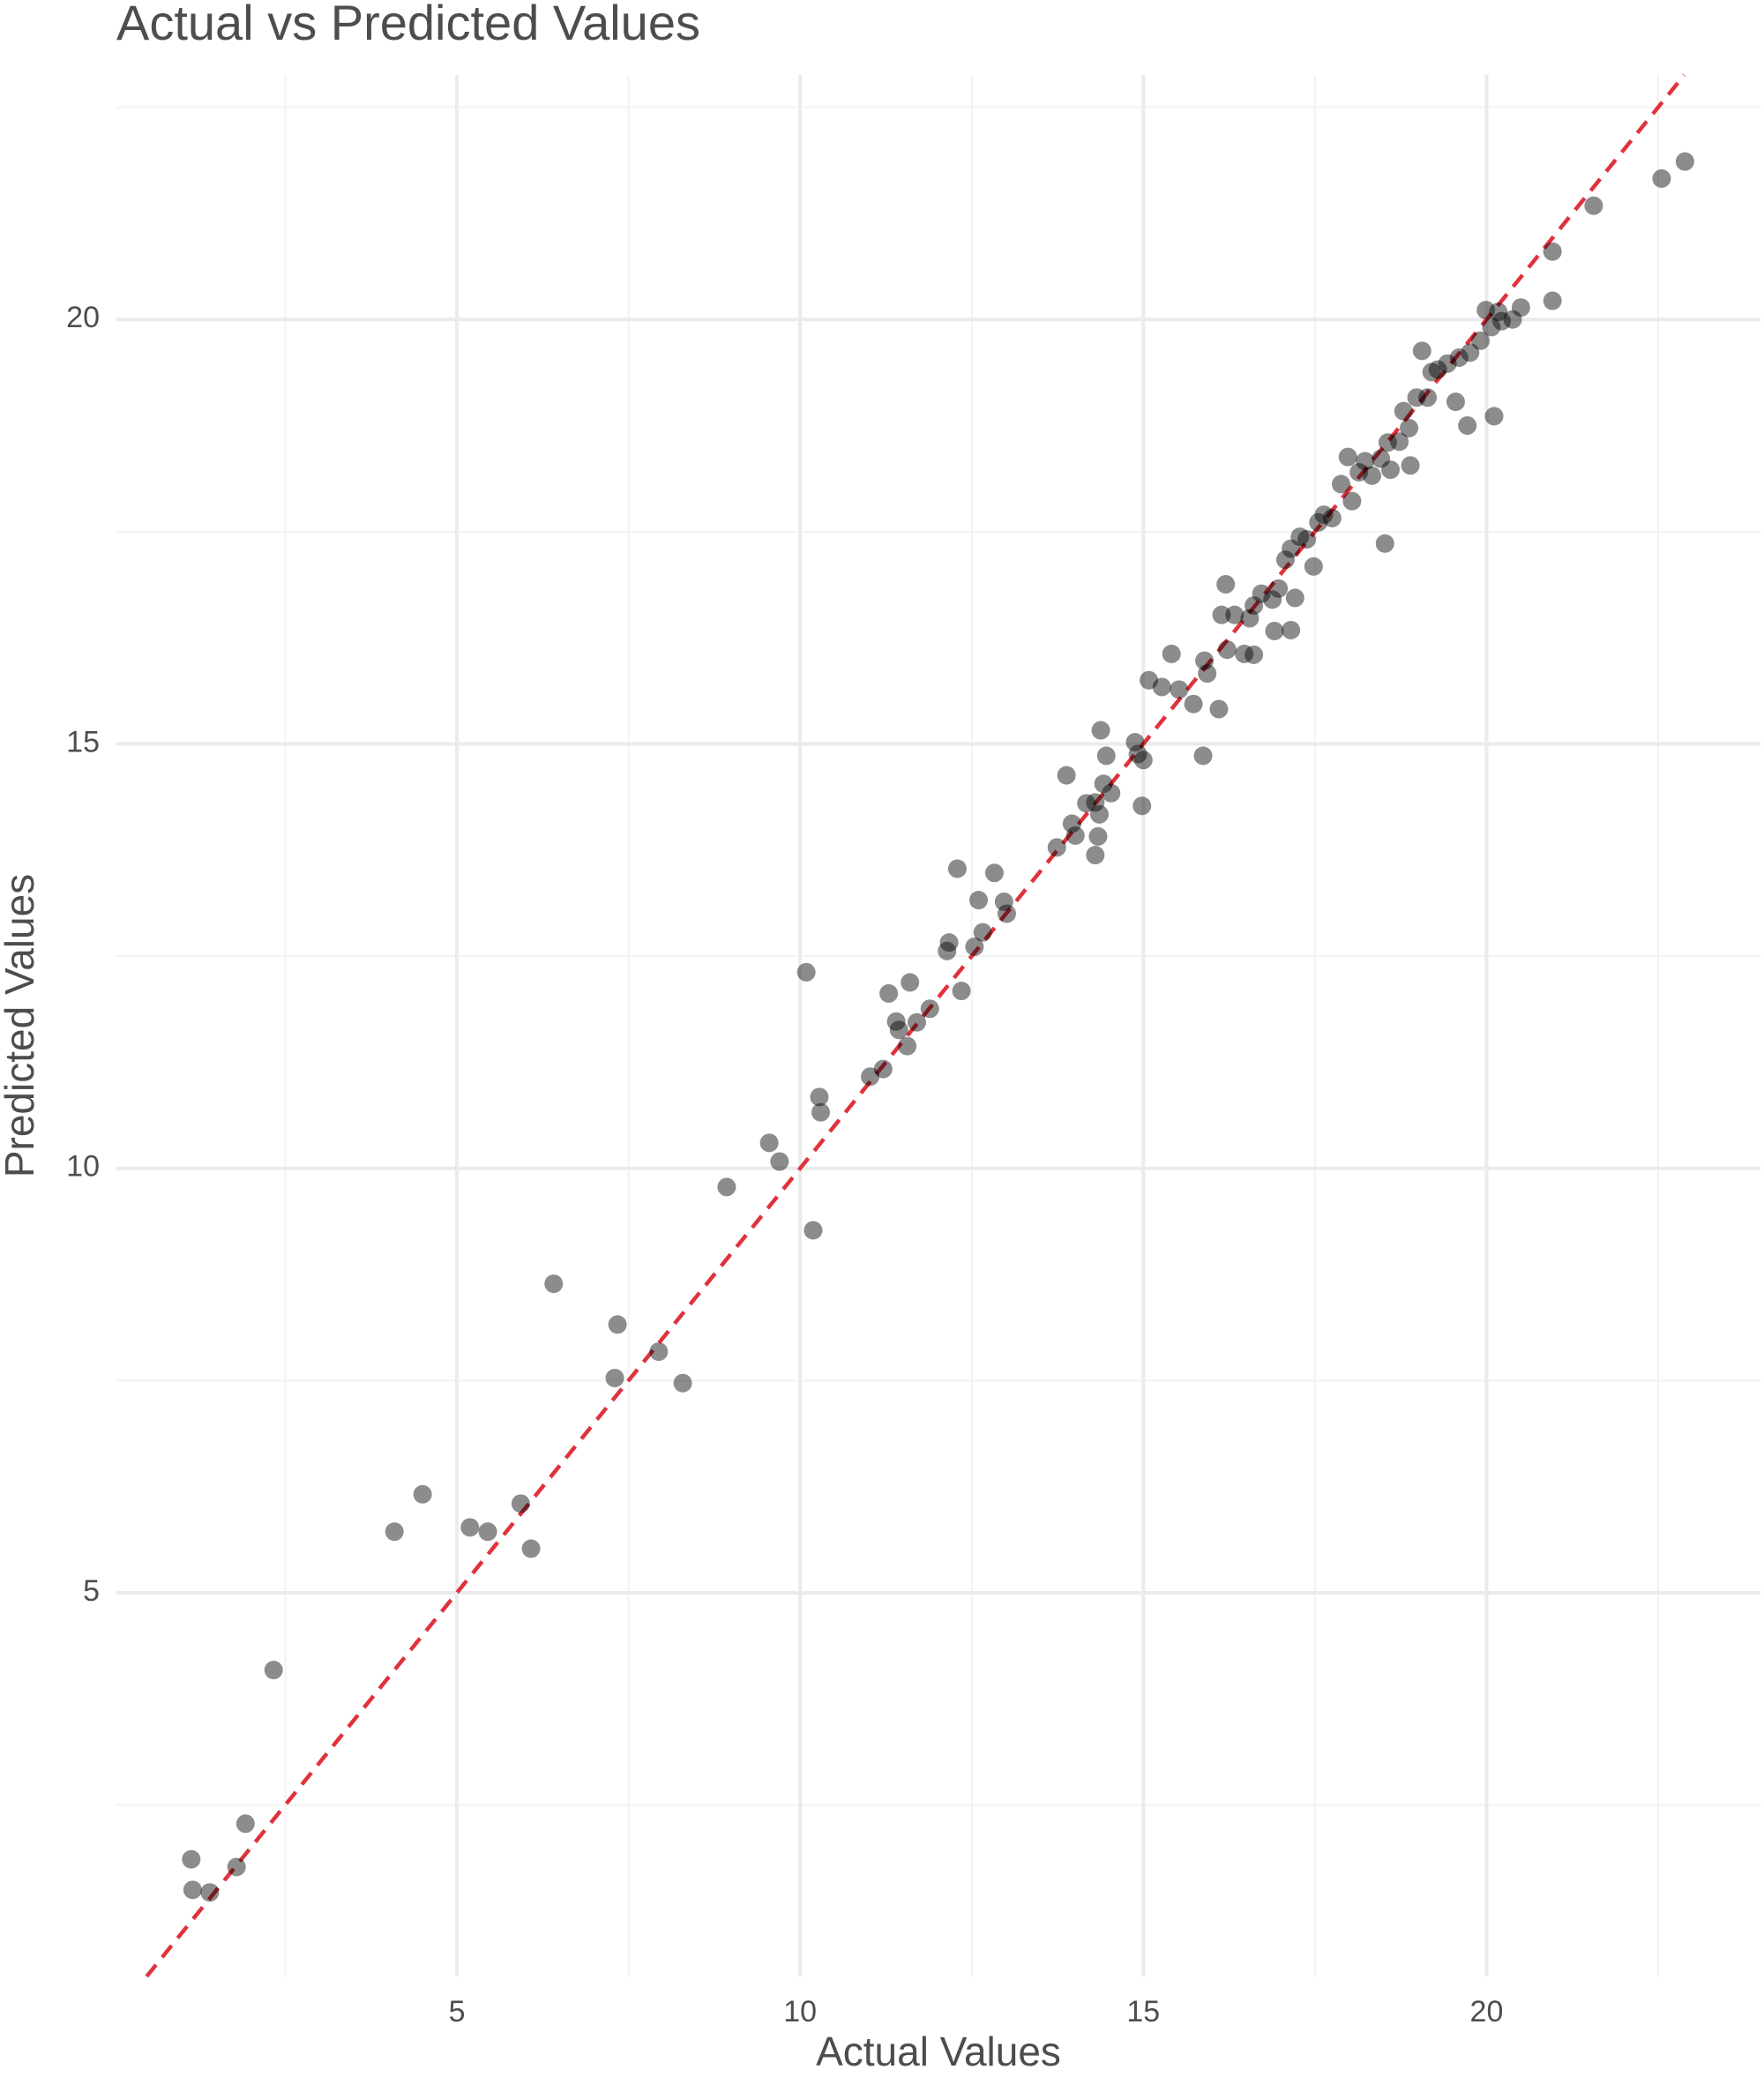 Image resolution: width=1764 pixels, height=2077 pixels. Describe the element at coordinates (938, 2051) in the screenshot. I see `x-axis-label: Actual Values` at that location.